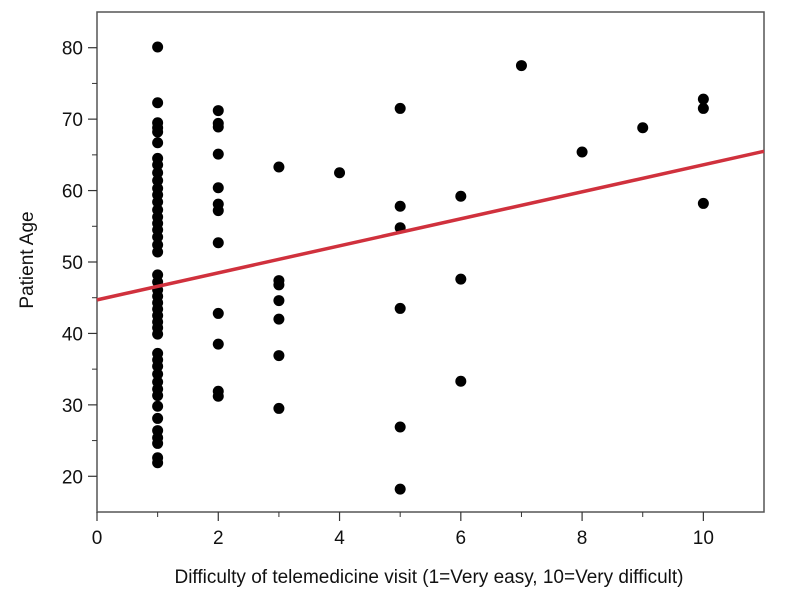 The image size is (800, 597). What do you see at coordinates (703, 538) in the screenshot?
I see `x-tick-label: 10` at bounding box center [703, 538].